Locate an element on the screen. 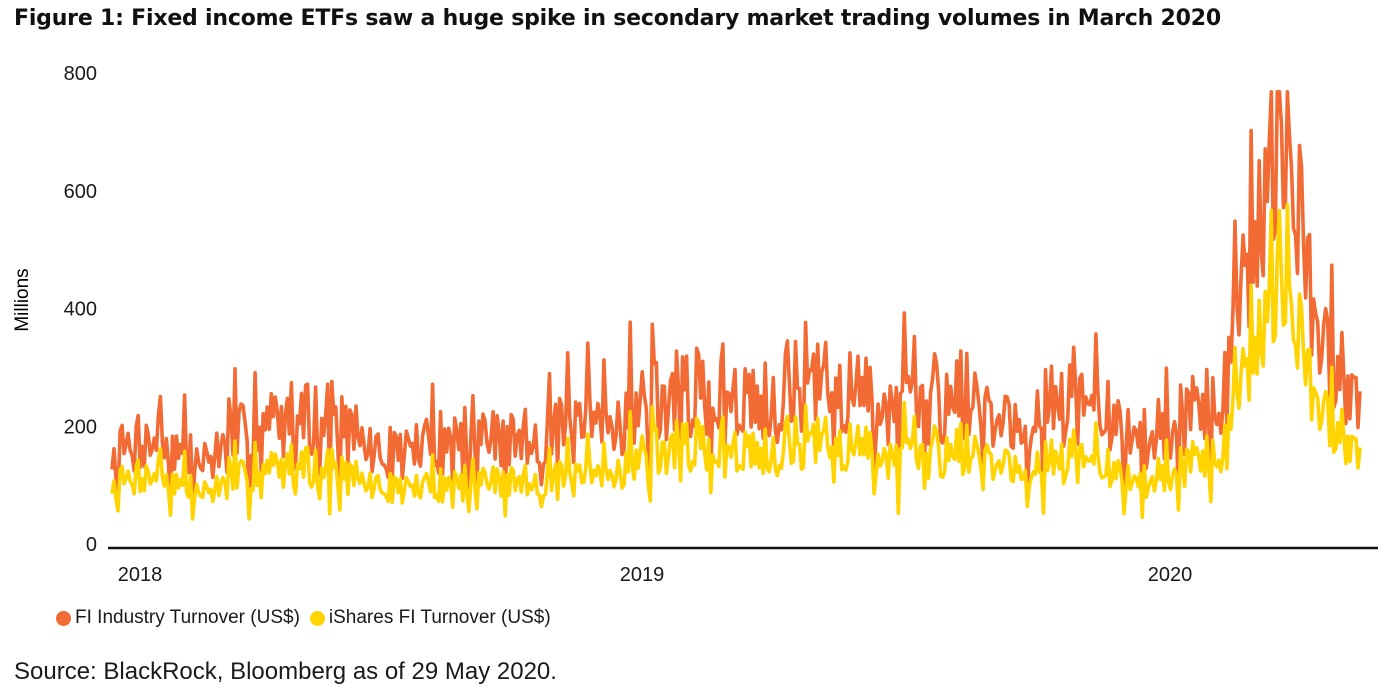 This screenshot has width=1383, height=695. y-tick-label: 400 is located at coordinates (80, 310).